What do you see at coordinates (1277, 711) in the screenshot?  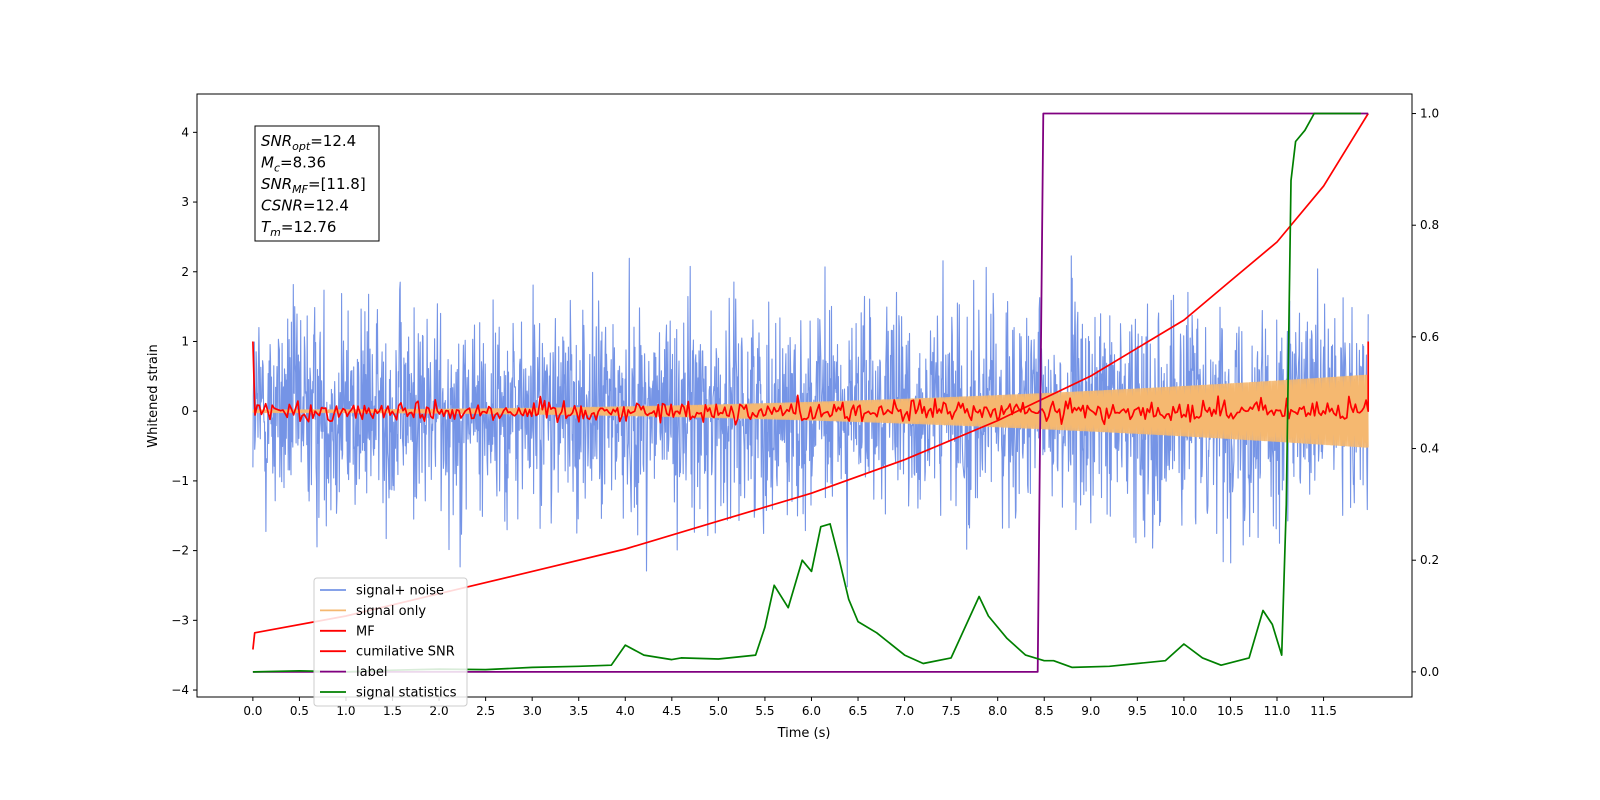 I see `x-tick-label: 11.0` at bounding box center [1277, 711].